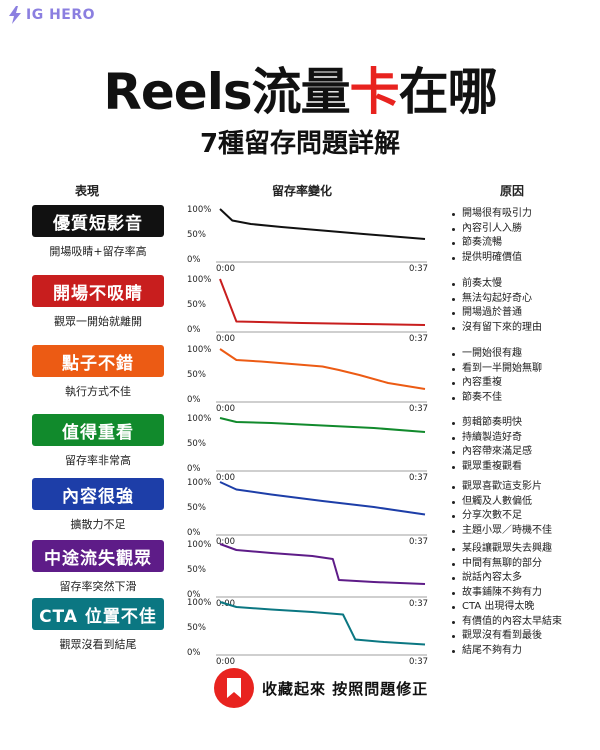 This screenshot has height=750, width=600. Describe the element at coordinates (234, 688) in the screenshot. I see `bookmark-icon` at that location.